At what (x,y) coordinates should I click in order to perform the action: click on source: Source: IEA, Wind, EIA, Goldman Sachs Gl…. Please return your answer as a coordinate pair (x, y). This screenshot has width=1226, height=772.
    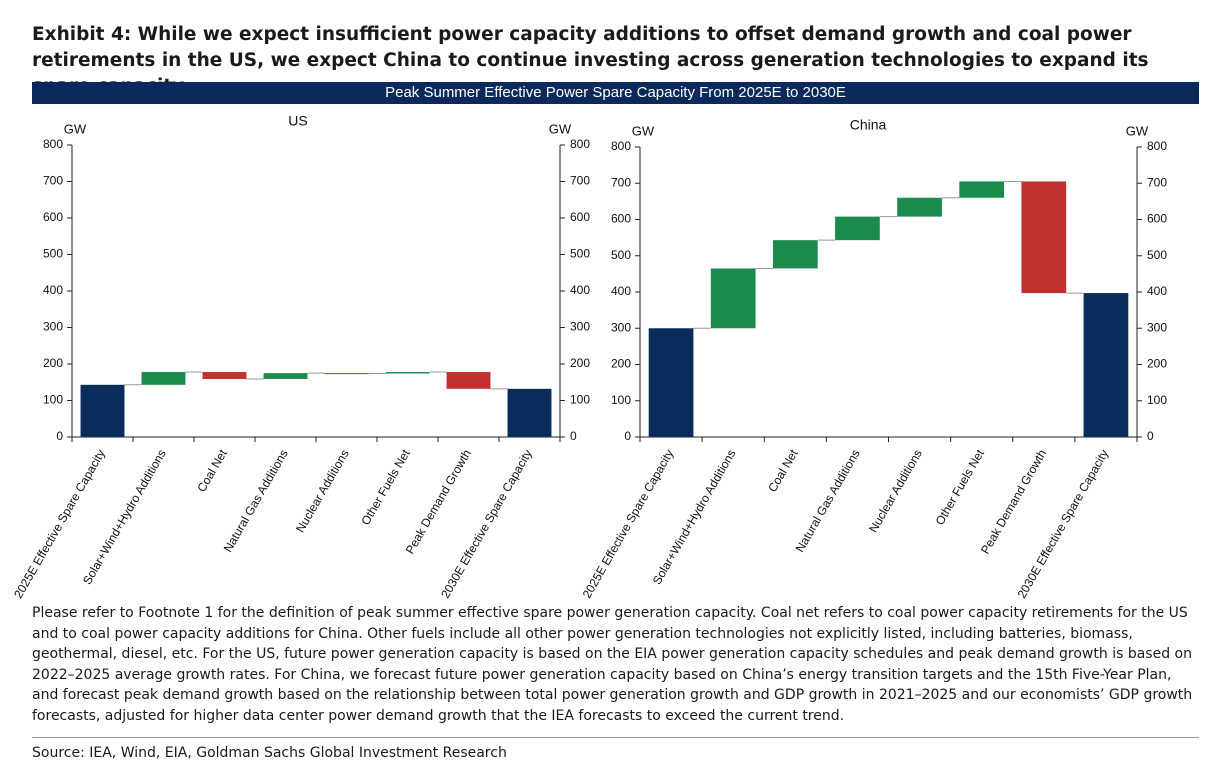
    Looking at the image, I should click on (269, 753).